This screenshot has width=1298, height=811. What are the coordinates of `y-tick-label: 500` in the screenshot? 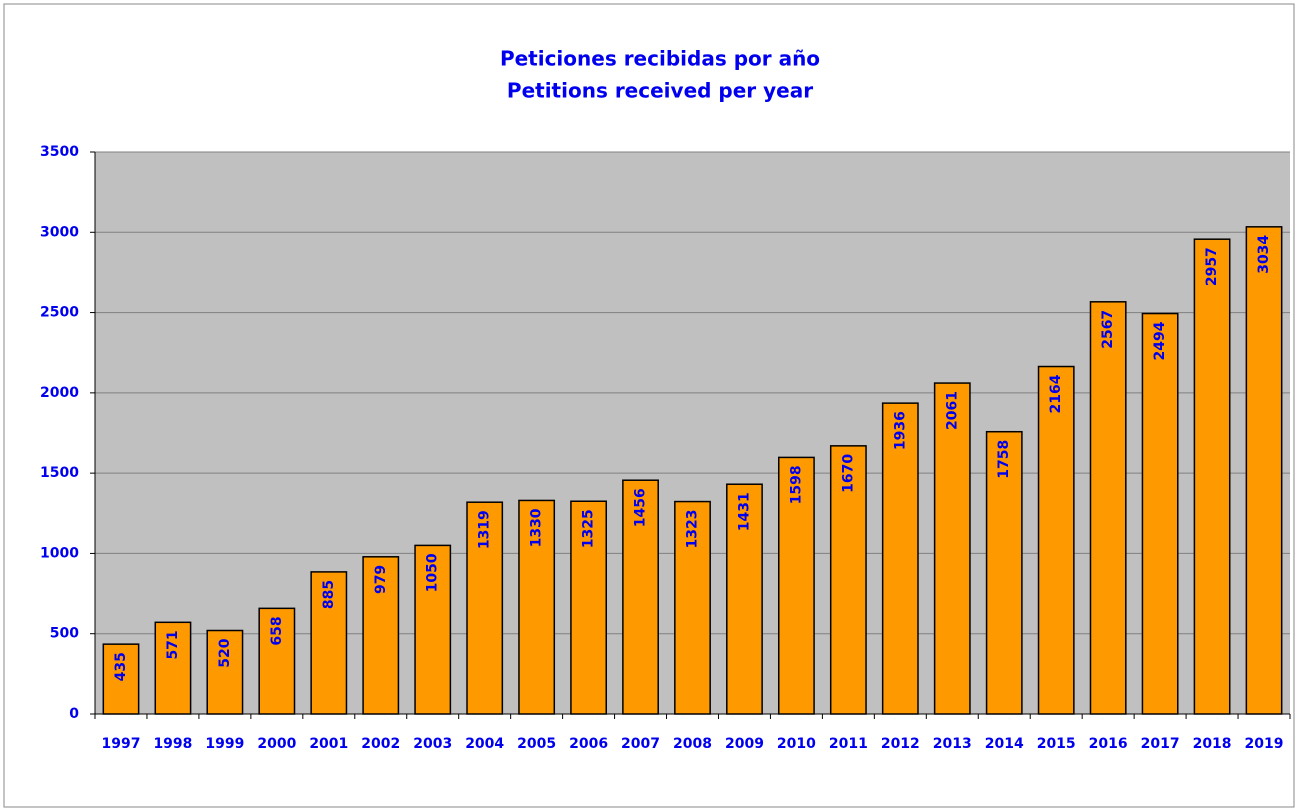 It's located at (64, 634).